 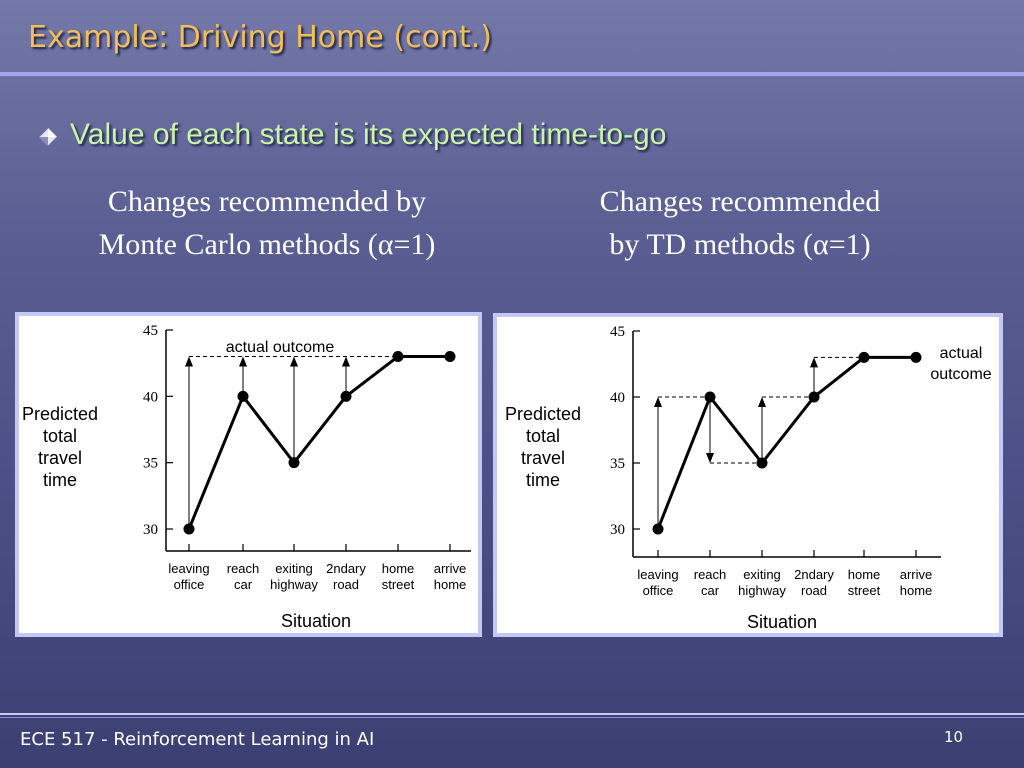 What do you see at coordinates (260, 37) in the screenshot?
I see `slide-title: Example: Driving Home (cont.)` at bounding box center [260, 37].